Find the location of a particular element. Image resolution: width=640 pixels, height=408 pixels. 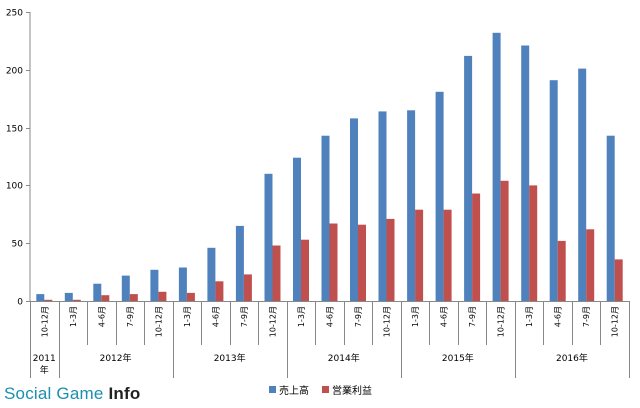

legend-label-profit: 営業利益 is located at coordinates (352, 391).